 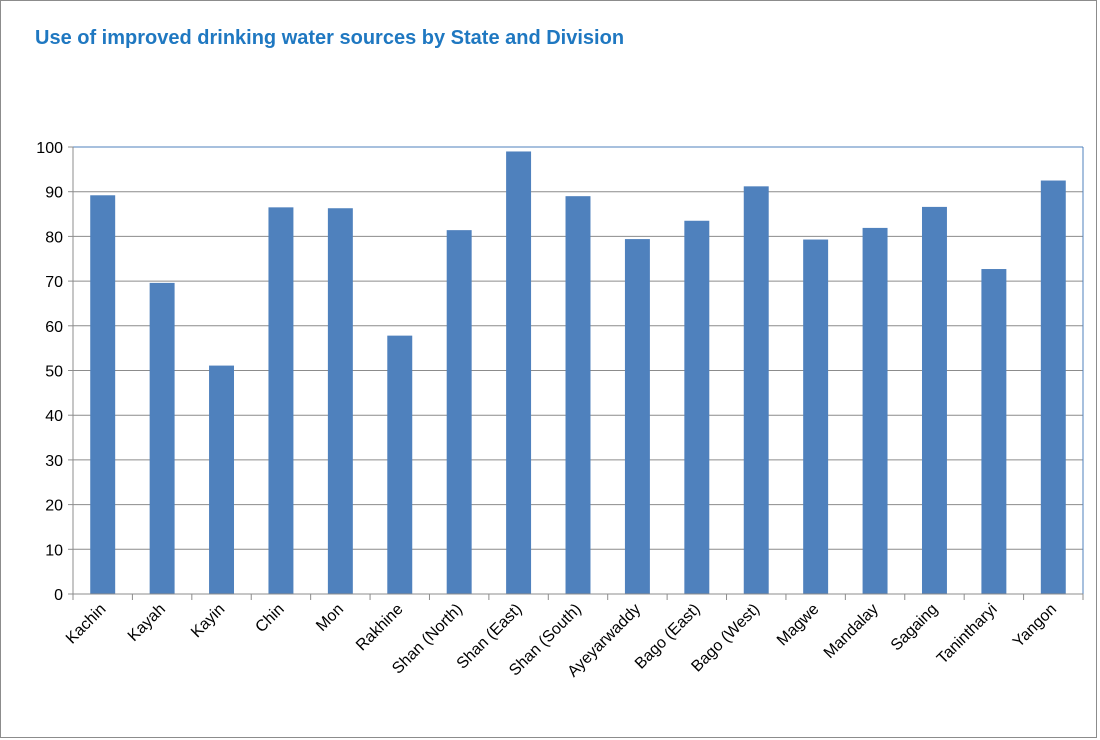 I want to click on bar-chin, so click(x=281, y=400).